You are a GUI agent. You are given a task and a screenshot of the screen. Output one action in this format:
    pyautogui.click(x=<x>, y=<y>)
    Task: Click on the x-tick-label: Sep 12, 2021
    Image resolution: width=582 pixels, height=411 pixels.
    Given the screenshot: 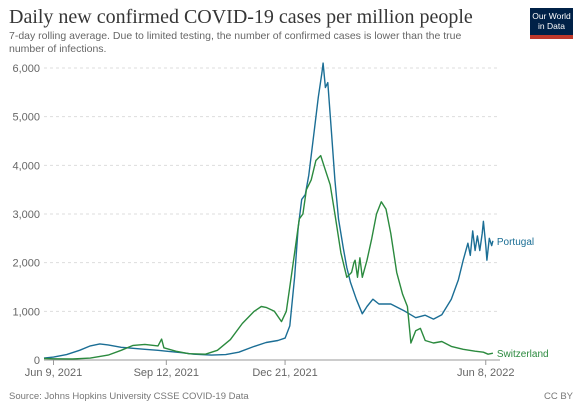 What is the action you would take?
    pyautogui.click(x=166, y=373)
    